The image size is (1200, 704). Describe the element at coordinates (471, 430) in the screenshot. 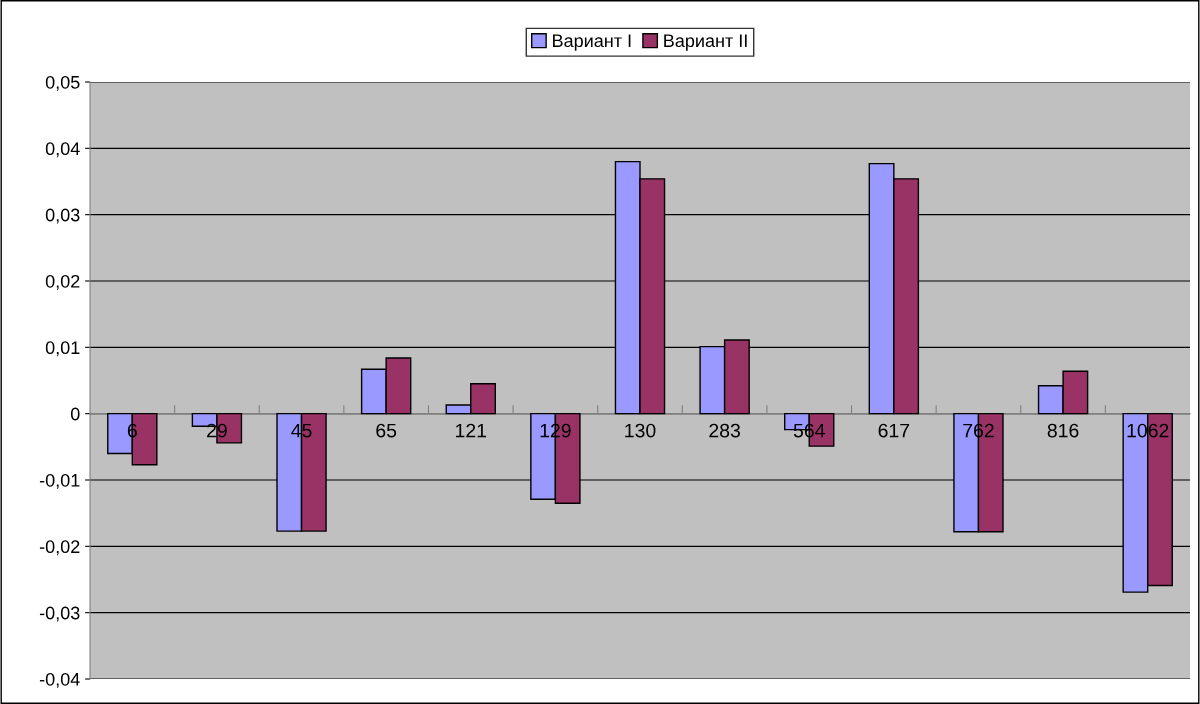

I see `x-tick-label: 121` at that location.